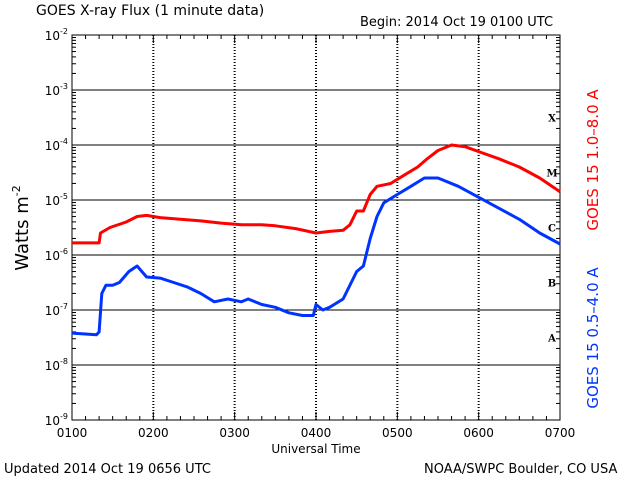  What do you see at coordinates (478, 433) in the screenshot?
I see `x-tick-label: 0600` at bounding box center [478, 433].